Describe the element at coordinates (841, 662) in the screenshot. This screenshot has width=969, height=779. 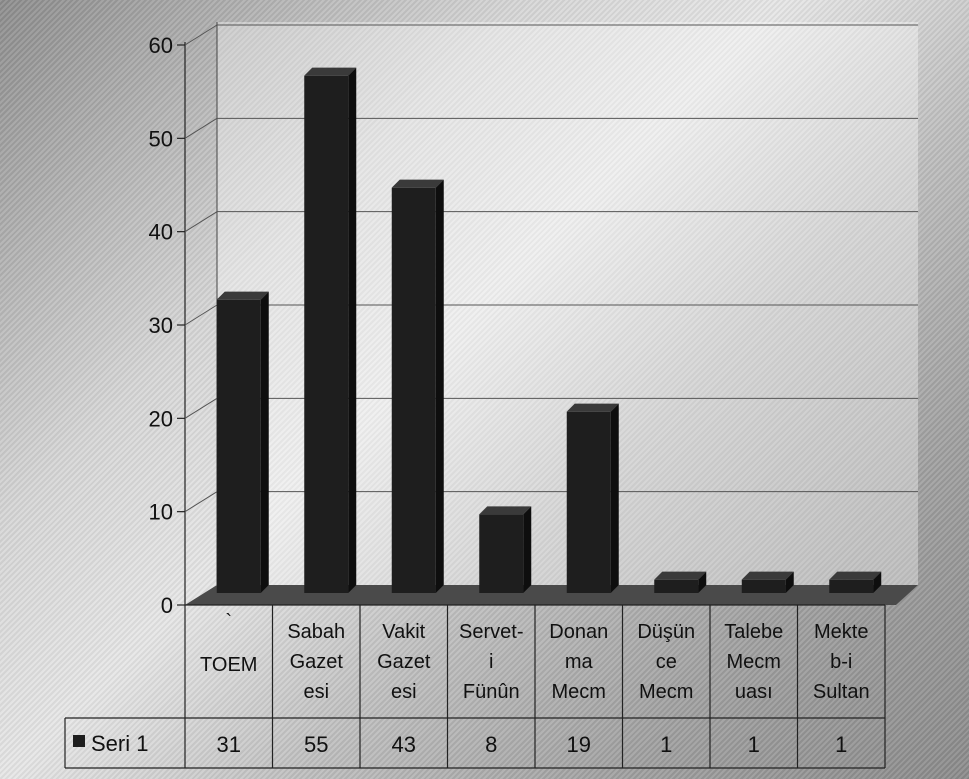
I see `category-label: Mekte b-i Sultan` at that location.